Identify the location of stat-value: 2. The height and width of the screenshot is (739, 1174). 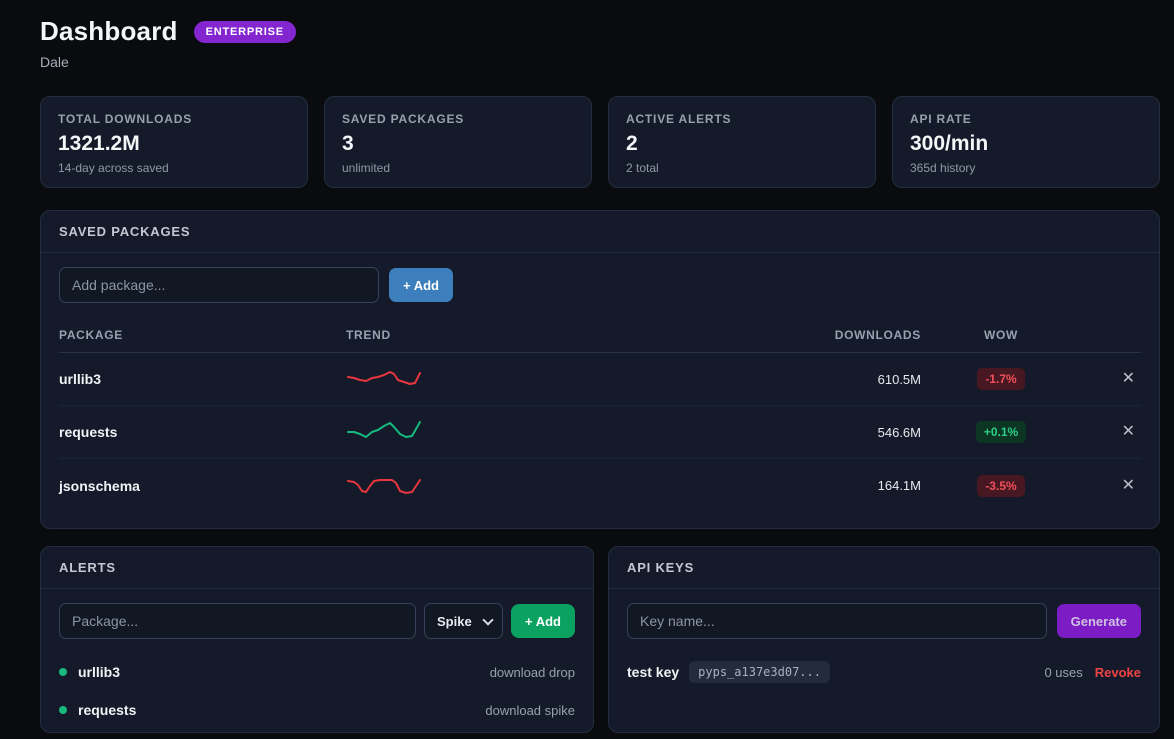
(632, 143).